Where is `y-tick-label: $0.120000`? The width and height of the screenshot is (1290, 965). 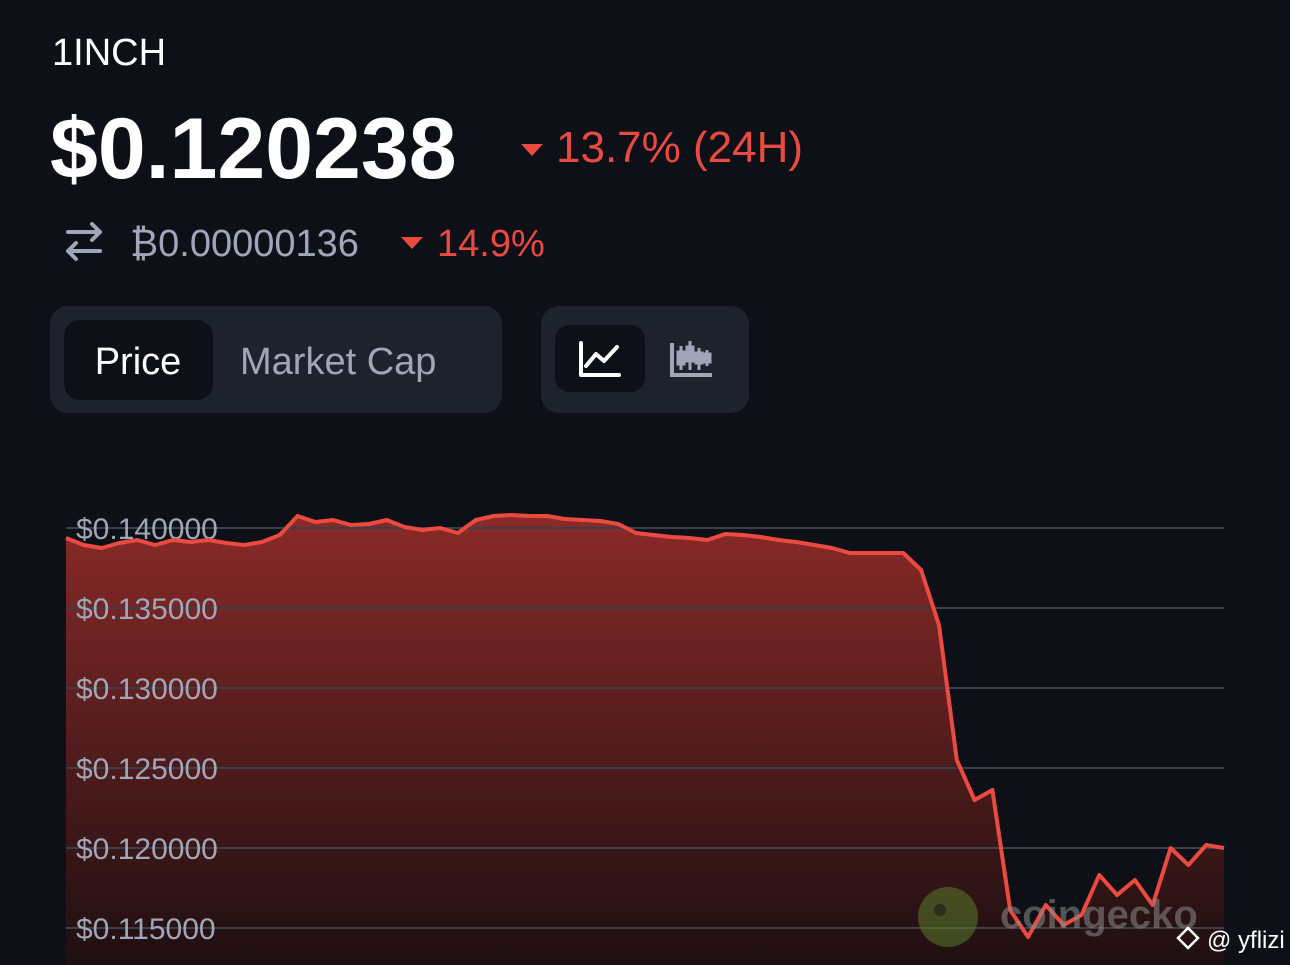 y-tick-label: $0.120000 is located at coordinates (147, 849).